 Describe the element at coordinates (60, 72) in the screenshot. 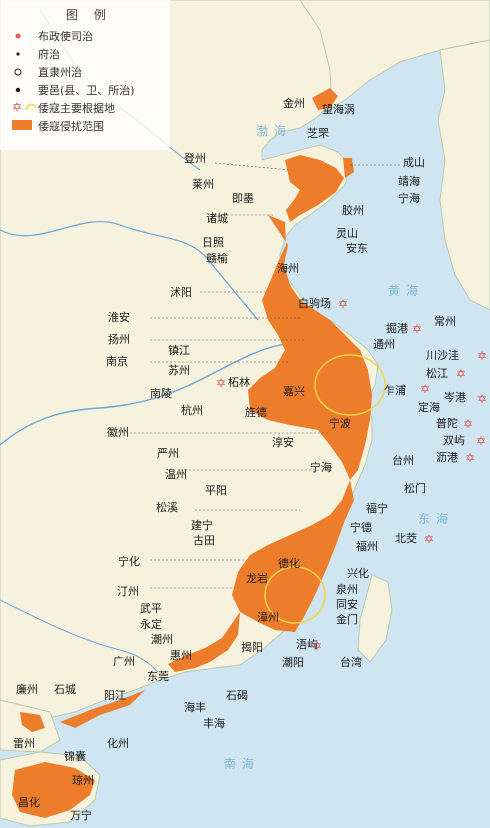

I see `legend-item-3: 直隶州治` at that location.